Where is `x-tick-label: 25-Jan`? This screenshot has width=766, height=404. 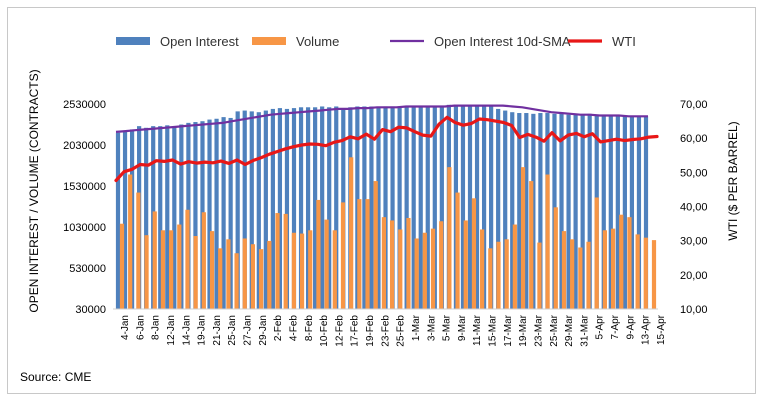 x-tick-label: 25-Jan is located at coordinates (232, 330).